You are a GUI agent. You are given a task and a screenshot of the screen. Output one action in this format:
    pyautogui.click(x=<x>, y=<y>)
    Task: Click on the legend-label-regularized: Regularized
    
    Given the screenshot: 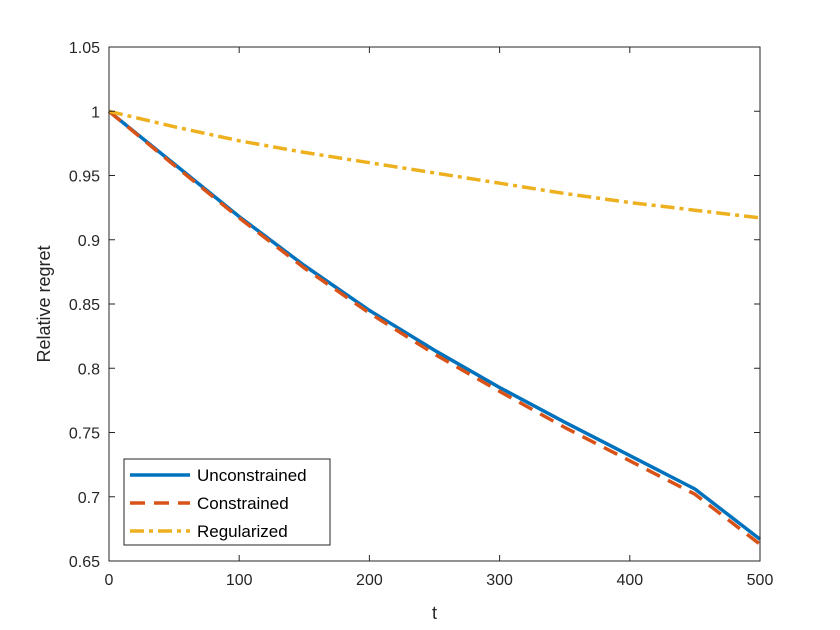 What is the action you would take?
    pyautogui.click(x=242, y=531)
    